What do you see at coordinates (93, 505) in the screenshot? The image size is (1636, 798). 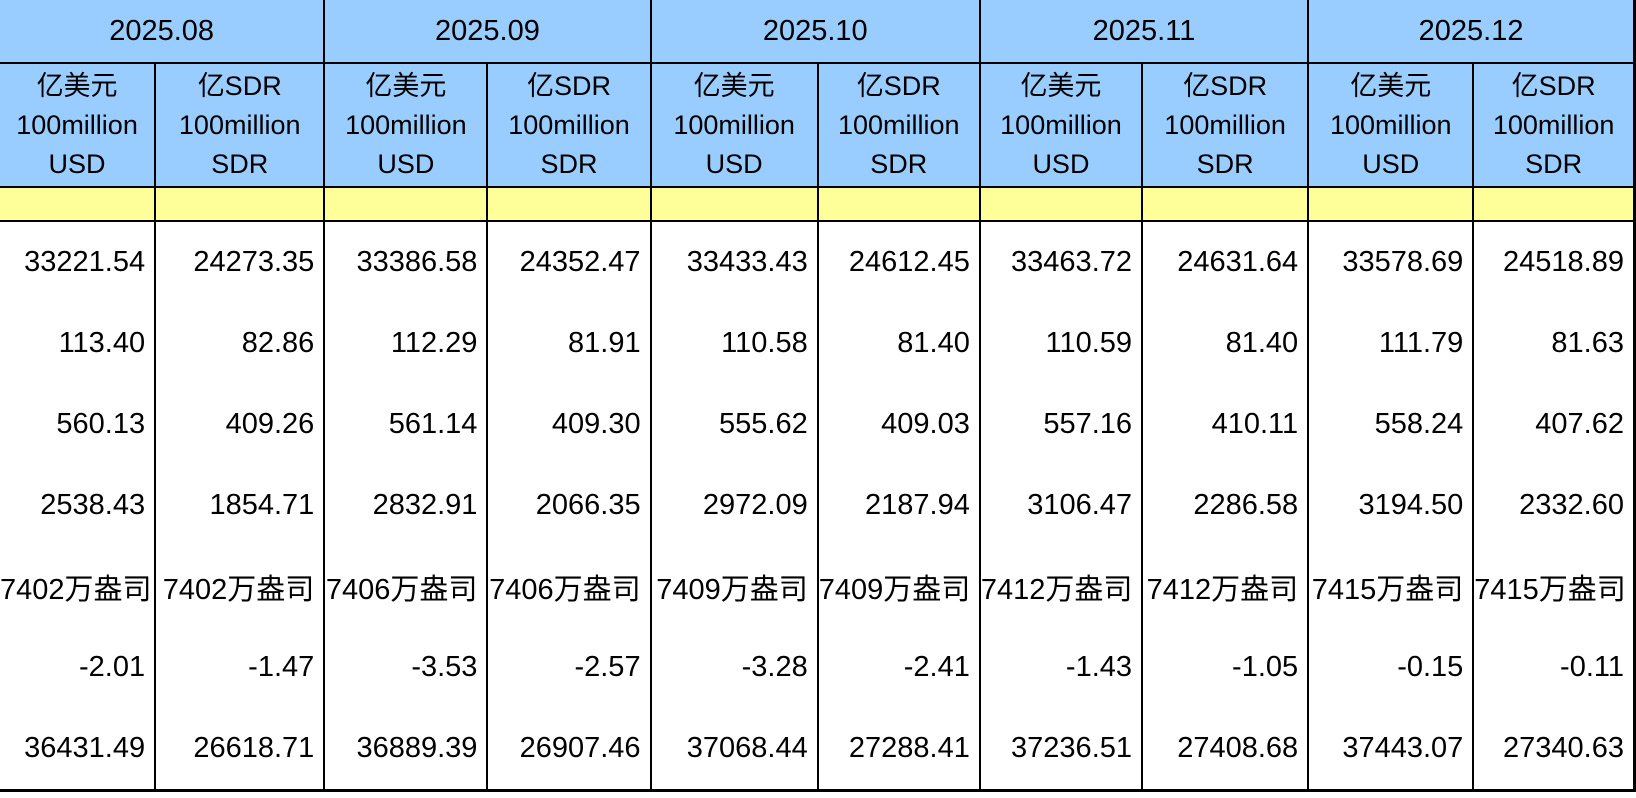 I see `data-cell: 2538.43` at bounding box center [93, 505].